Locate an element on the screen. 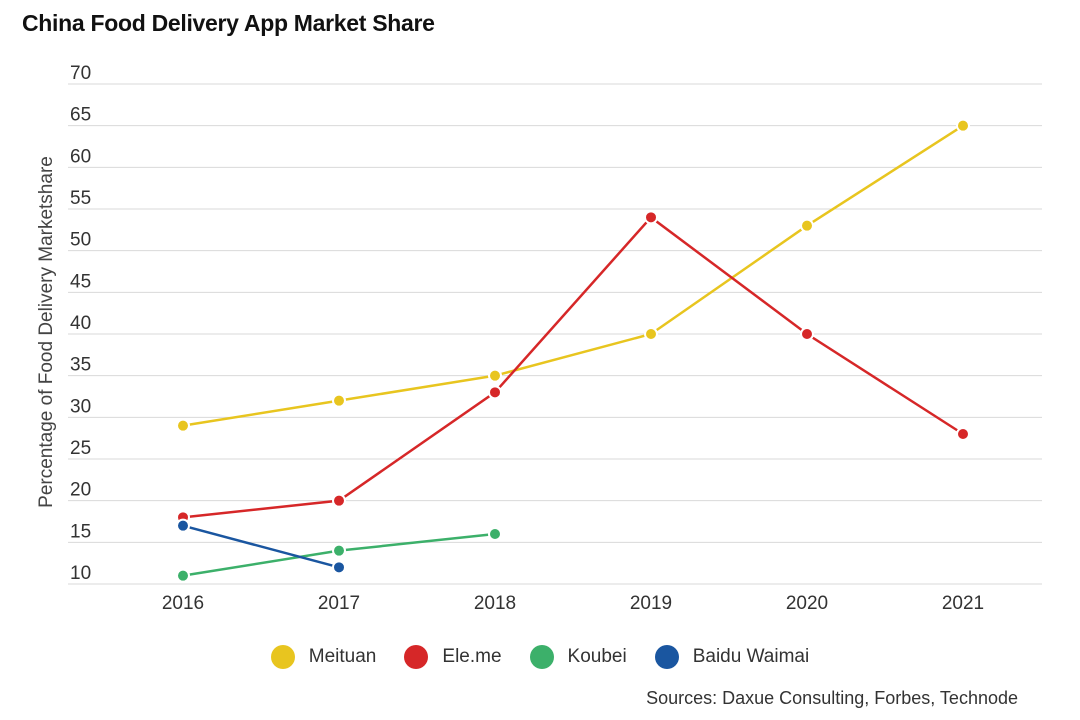 This screenshot has width=1080, height=720. legend-label: Baidu Waimai is located at coordinates (751, 656).